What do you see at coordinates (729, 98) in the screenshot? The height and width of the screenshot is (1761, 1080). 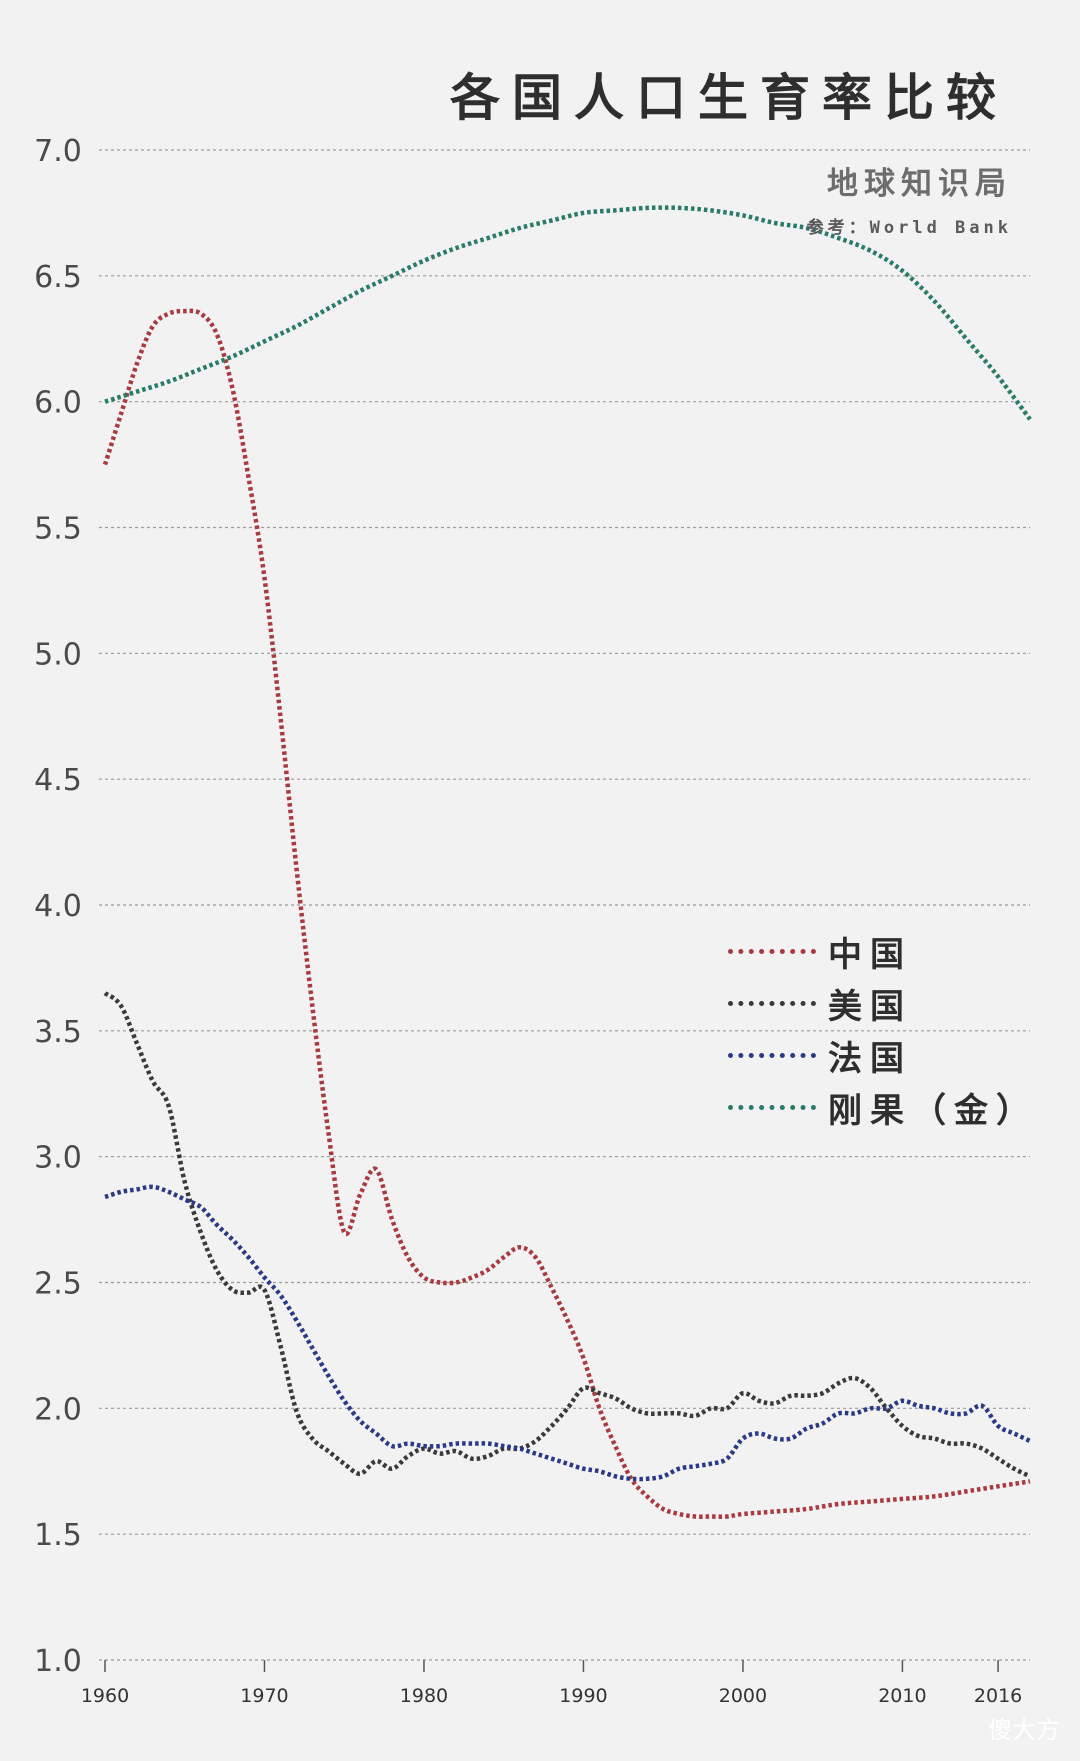 I see `chart-title: 各国人口生育率比较` at bounding box center [729, 98].